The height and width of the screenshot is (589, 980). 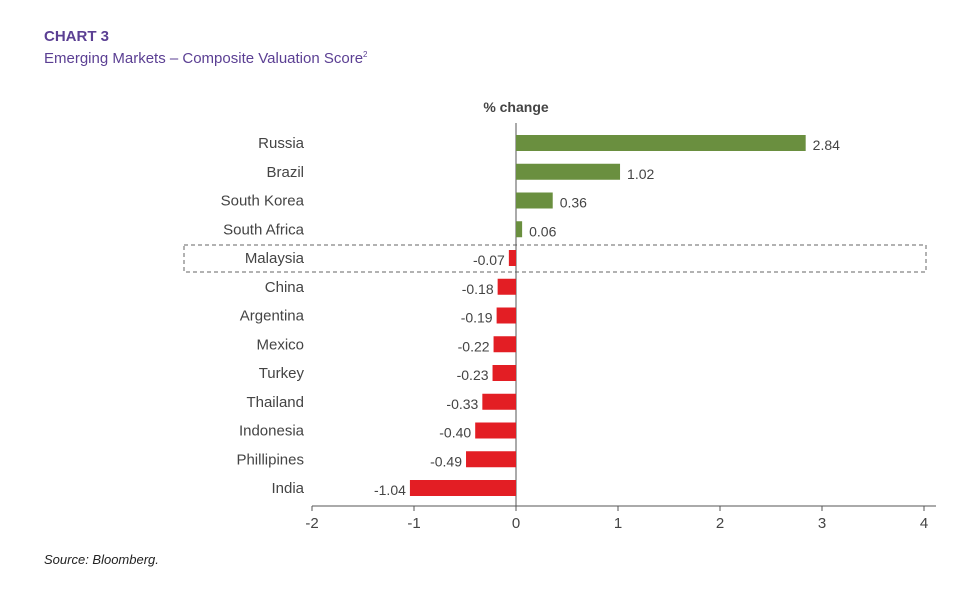 What do you see at coordinates (287, 488) in the screenshot?
I see `category-label: India` at bounding box center [287, 488].